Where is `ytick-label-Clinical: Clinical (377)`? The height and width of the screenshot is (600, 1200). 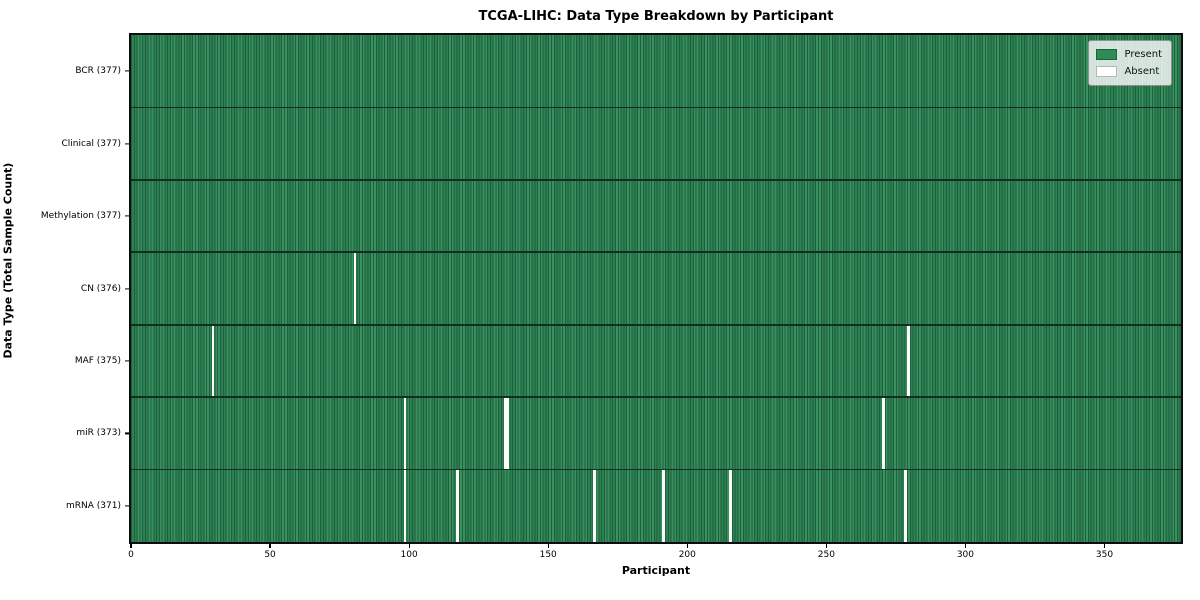 ytick-label-Clinical: Clinical (377) is located at coordinates (91, 143).